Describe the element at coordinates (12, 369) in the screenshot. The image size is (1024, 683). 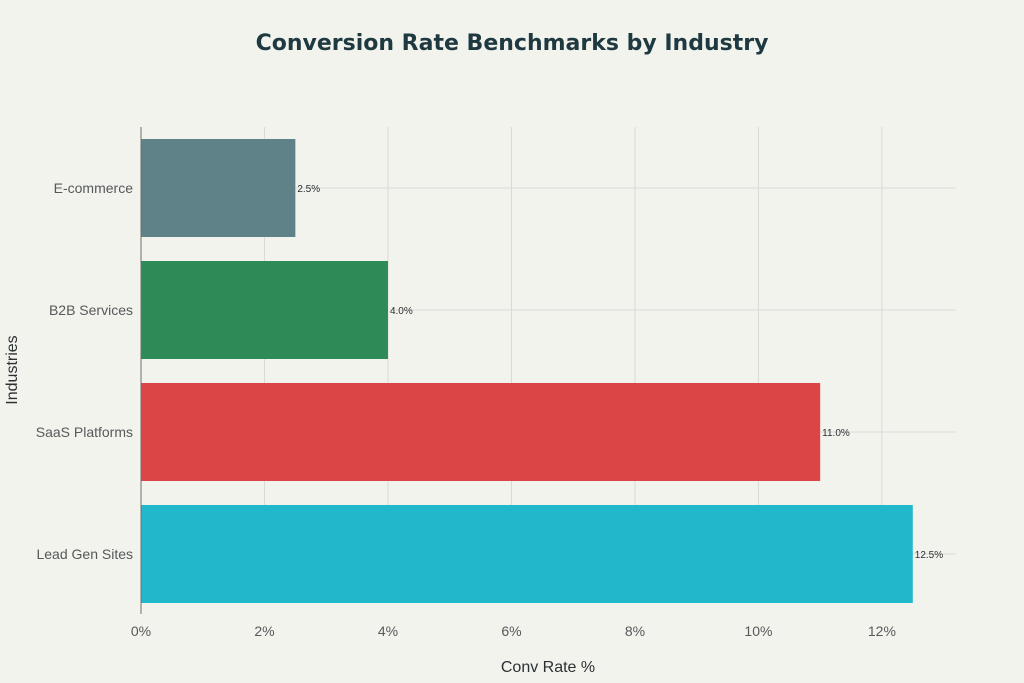
I see `y-axis-title: Industries` at that location.